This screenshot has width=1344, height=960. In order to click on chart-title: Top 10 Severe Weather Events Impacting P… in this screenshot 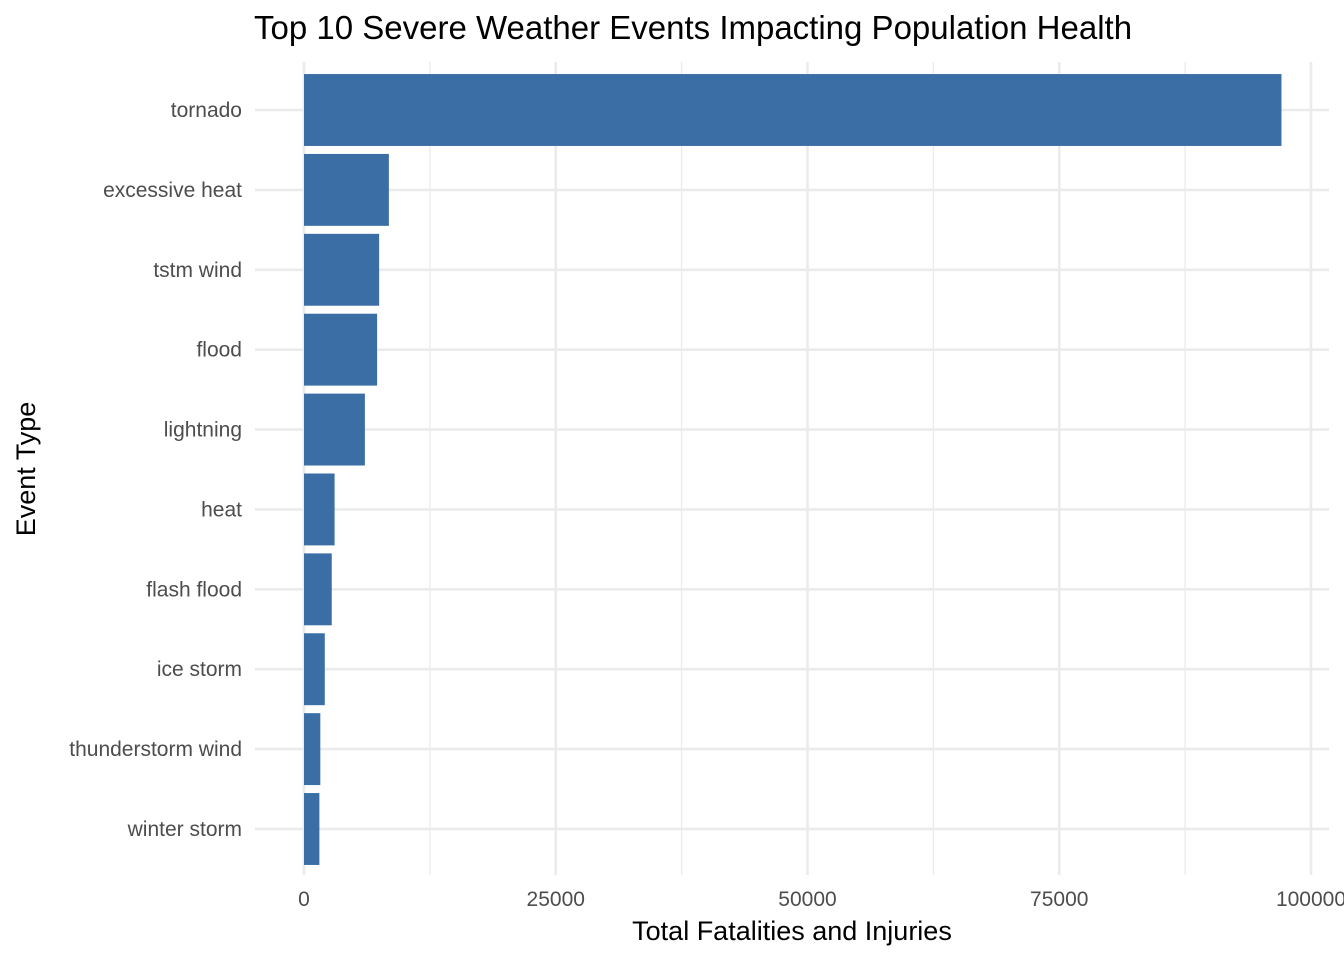, I will do `click(693, 27)`.